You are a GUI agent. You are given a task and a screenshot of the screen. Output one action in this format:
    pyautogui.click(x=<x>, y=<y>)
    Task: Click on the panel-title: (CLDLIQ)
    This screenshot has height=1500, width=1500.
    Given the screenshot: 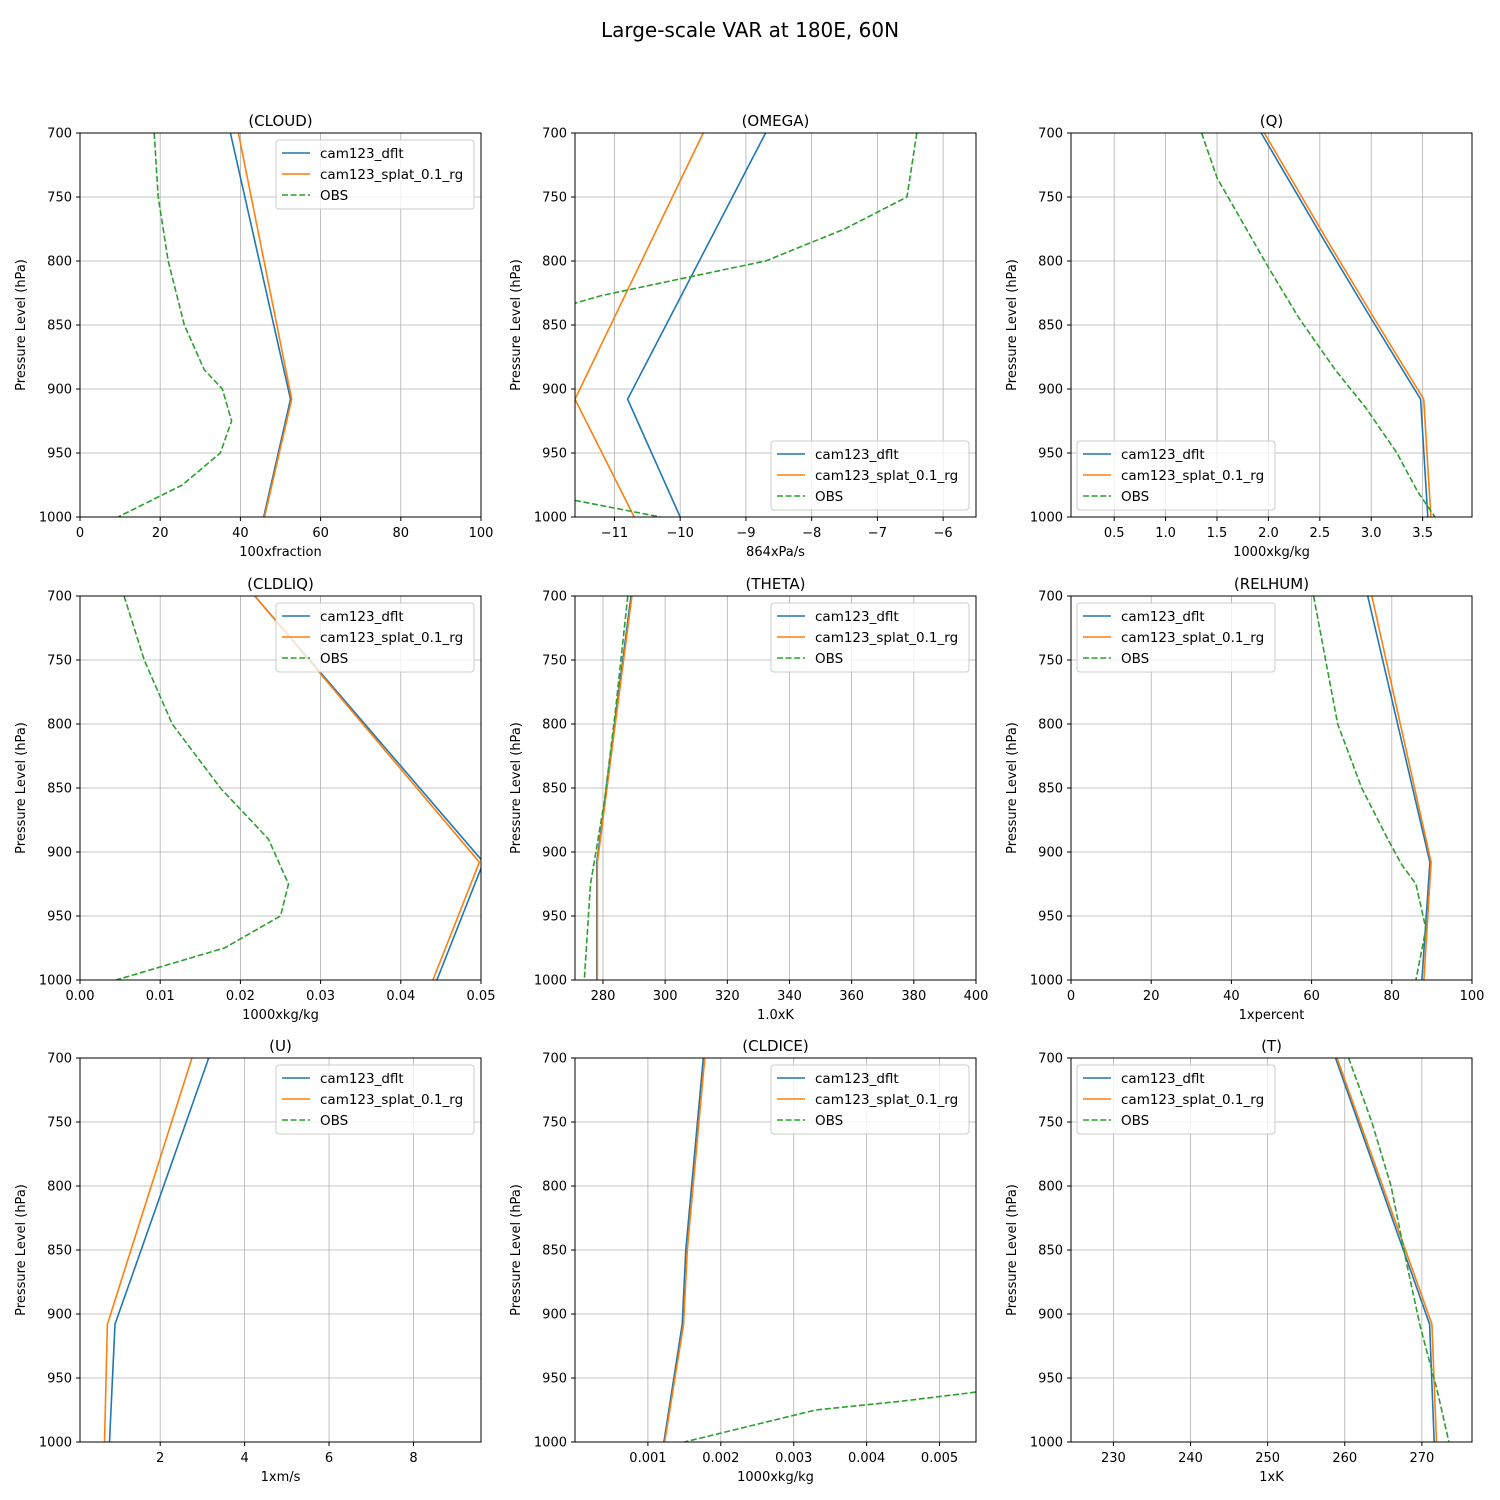 What is the action you would take?
    pyautogui.click(x=280, y=584)
    